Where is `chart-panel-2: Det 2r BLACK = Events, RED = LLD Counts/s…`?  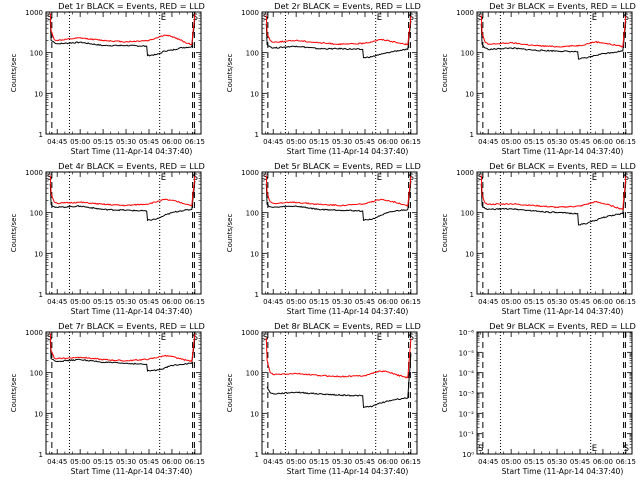
chart-panel-2: Det 2r BLACK = Events, RED = LLD Counts/s… is located at coordinates (323, 78).